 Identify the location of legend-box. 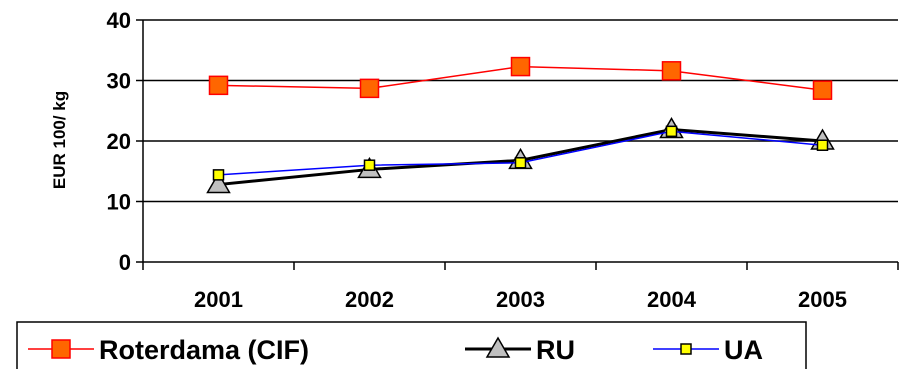
(411, 345).